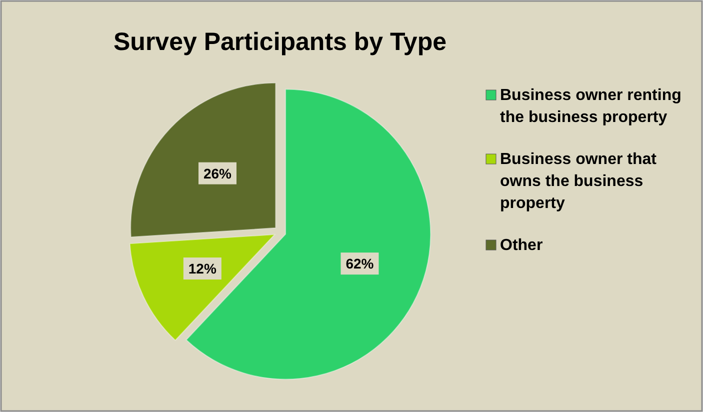  Describe the element at coordinates (217, 173) in the screenshot. I see `data-label: 26%` at that location.